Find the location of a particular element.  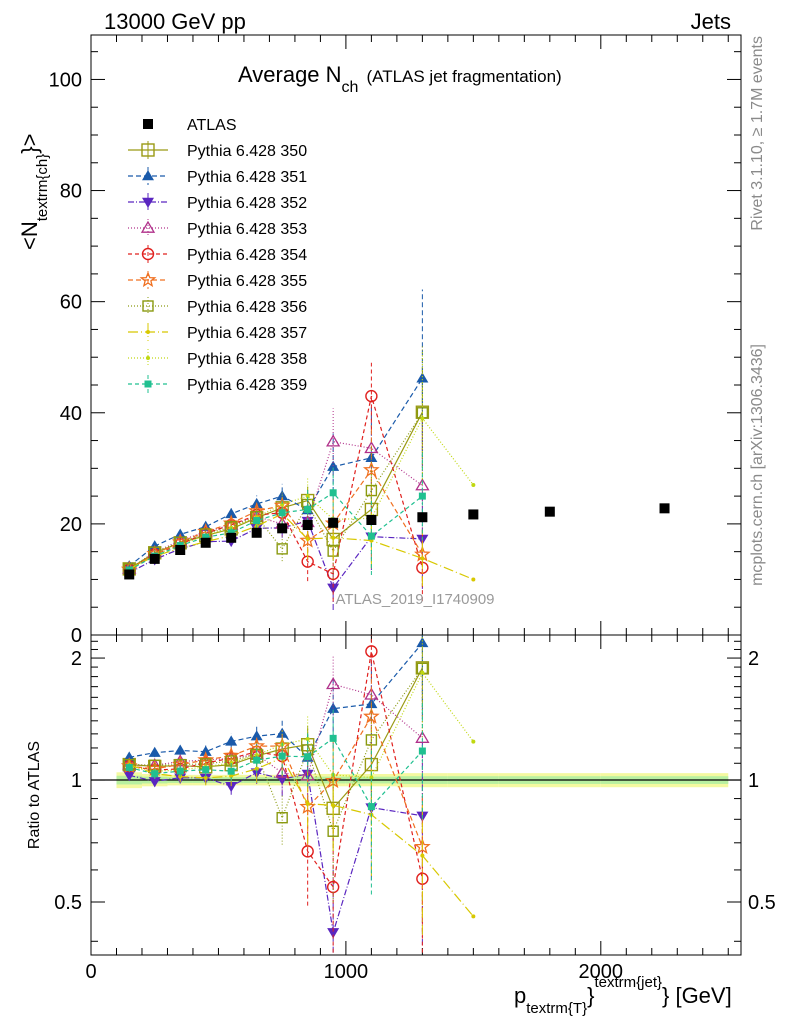

legend-item: Pythia 6.428 355 is located at coordinates (217, 280).